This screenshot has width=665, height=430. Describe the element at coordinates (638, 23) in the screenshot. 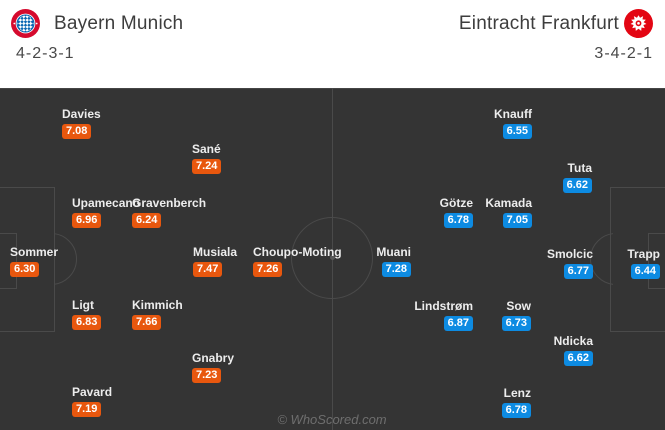

I see `eintracht-frankfurt-crest-icon` at that location.